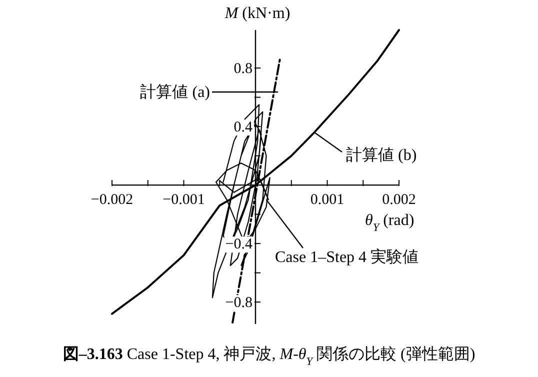 The width and height of the screenshot is (538, 377). I want to click on y-axis-title: M (kN·m), so click(257, 13).